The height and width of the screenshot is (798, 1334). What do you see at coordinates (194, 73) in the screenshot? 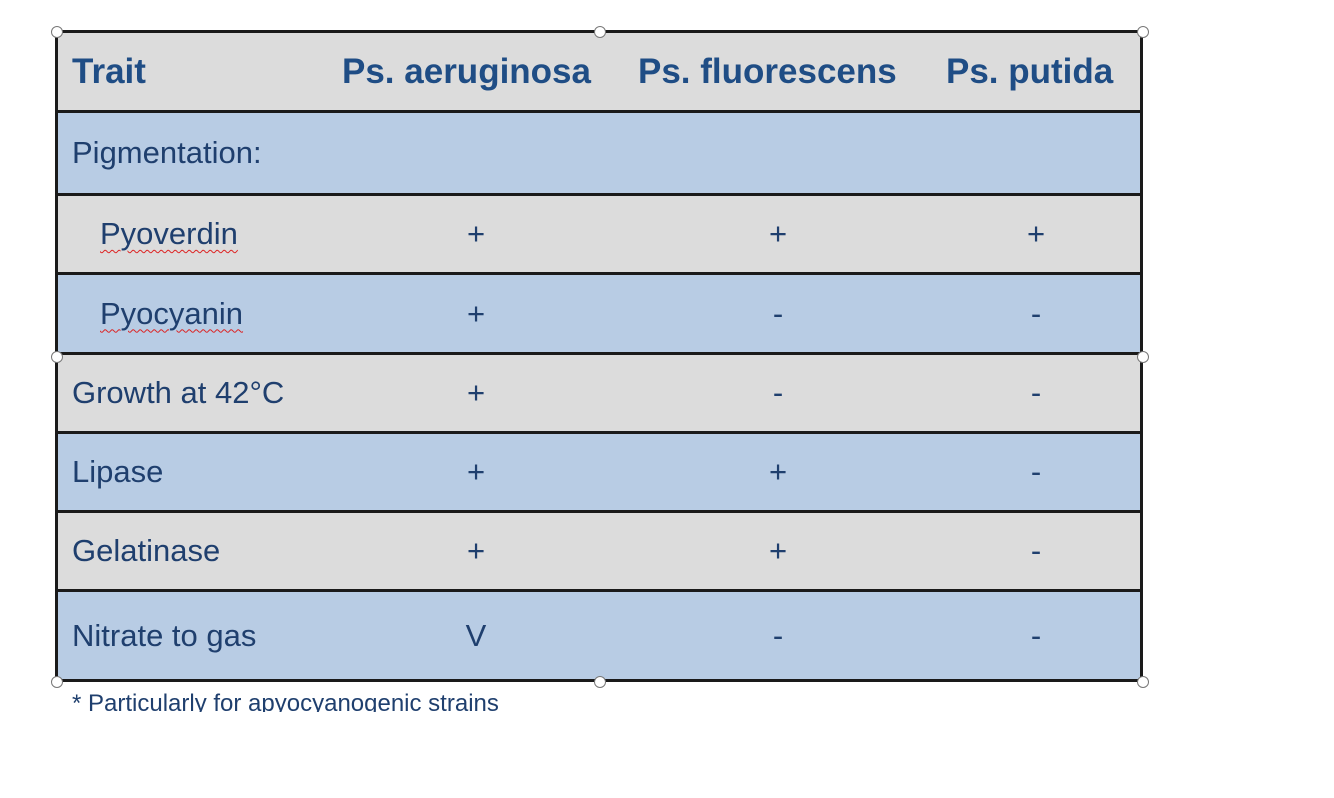
I see `header-cell: Trait` at bounding box center [194, 73].